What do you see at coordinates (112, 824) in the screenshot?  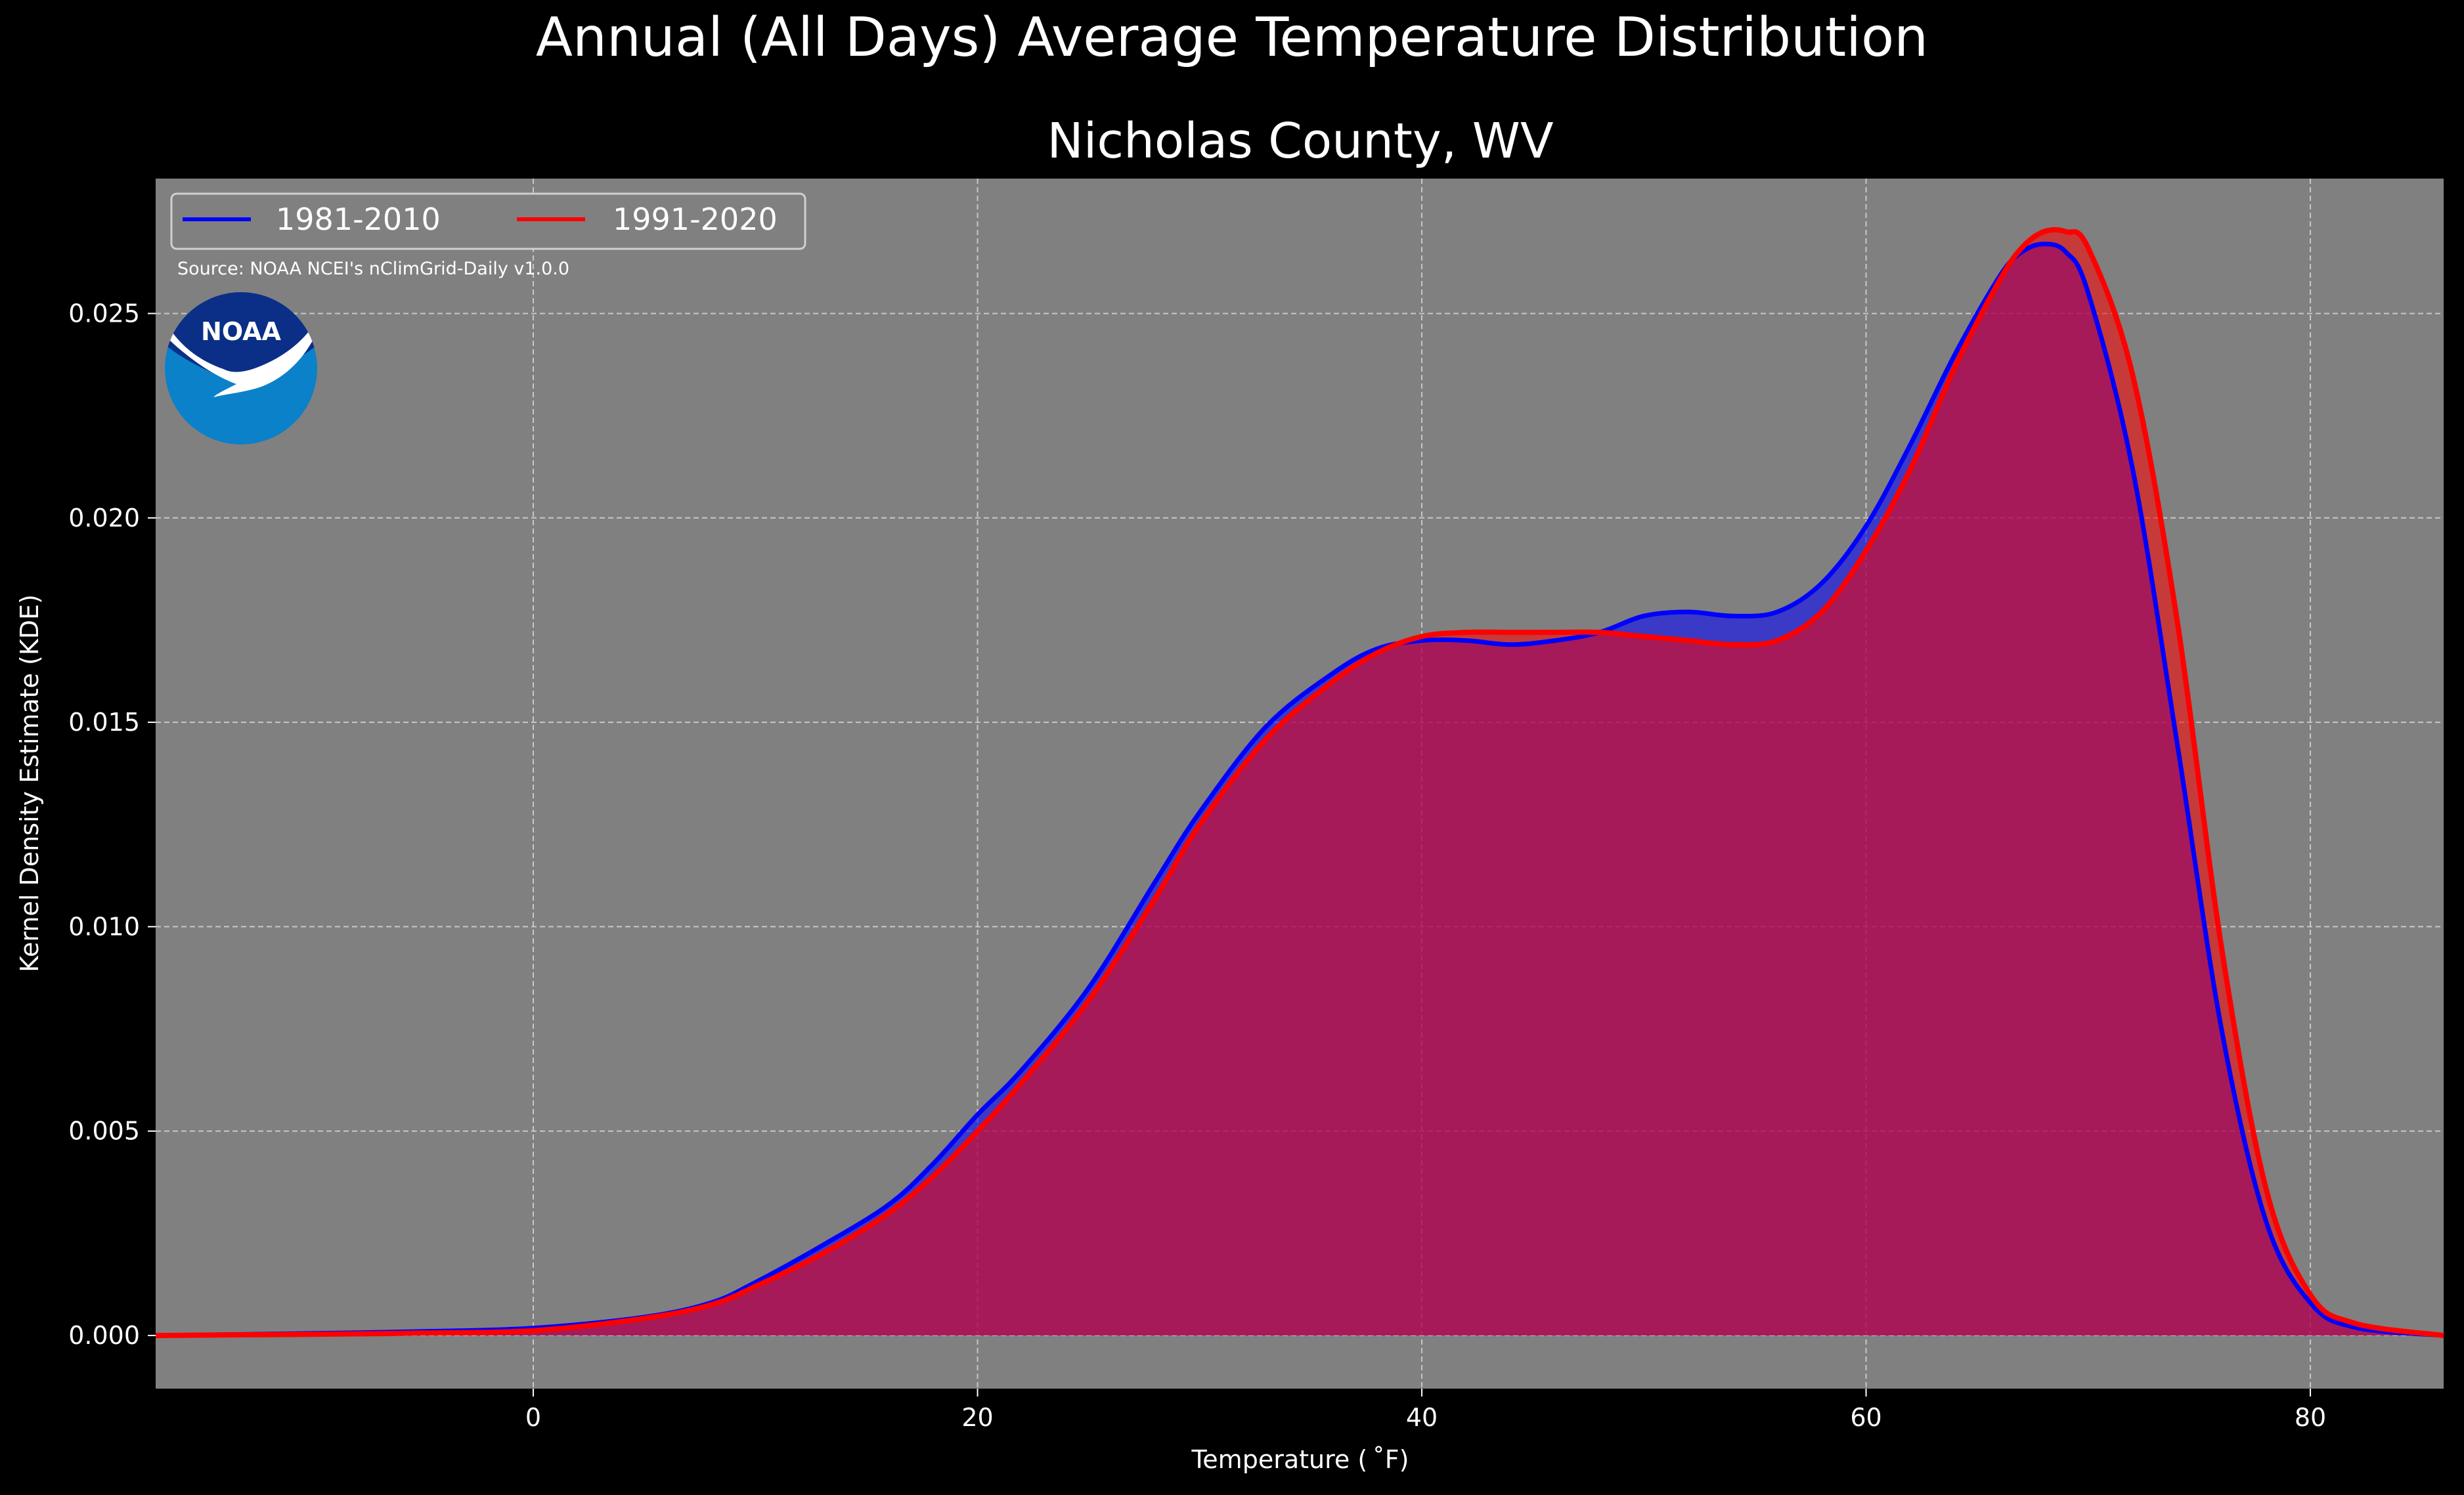 I see `y-axis-ticks: 0.000 0.005 0.010 0.015 0.020 0.025` at bounding box center [112, 824].